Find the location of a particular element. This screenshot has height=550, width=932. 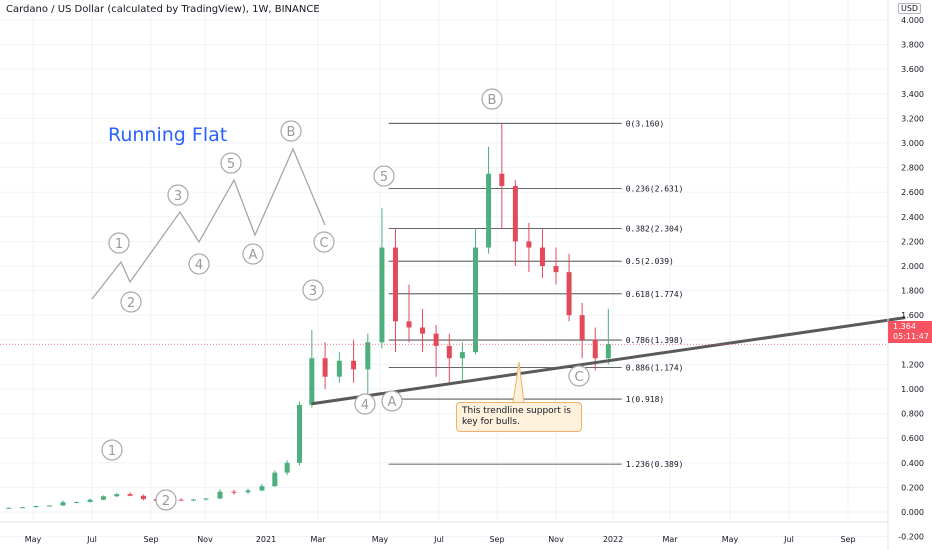

current-price-value: 1.364 is located at coordinates (904, 326).